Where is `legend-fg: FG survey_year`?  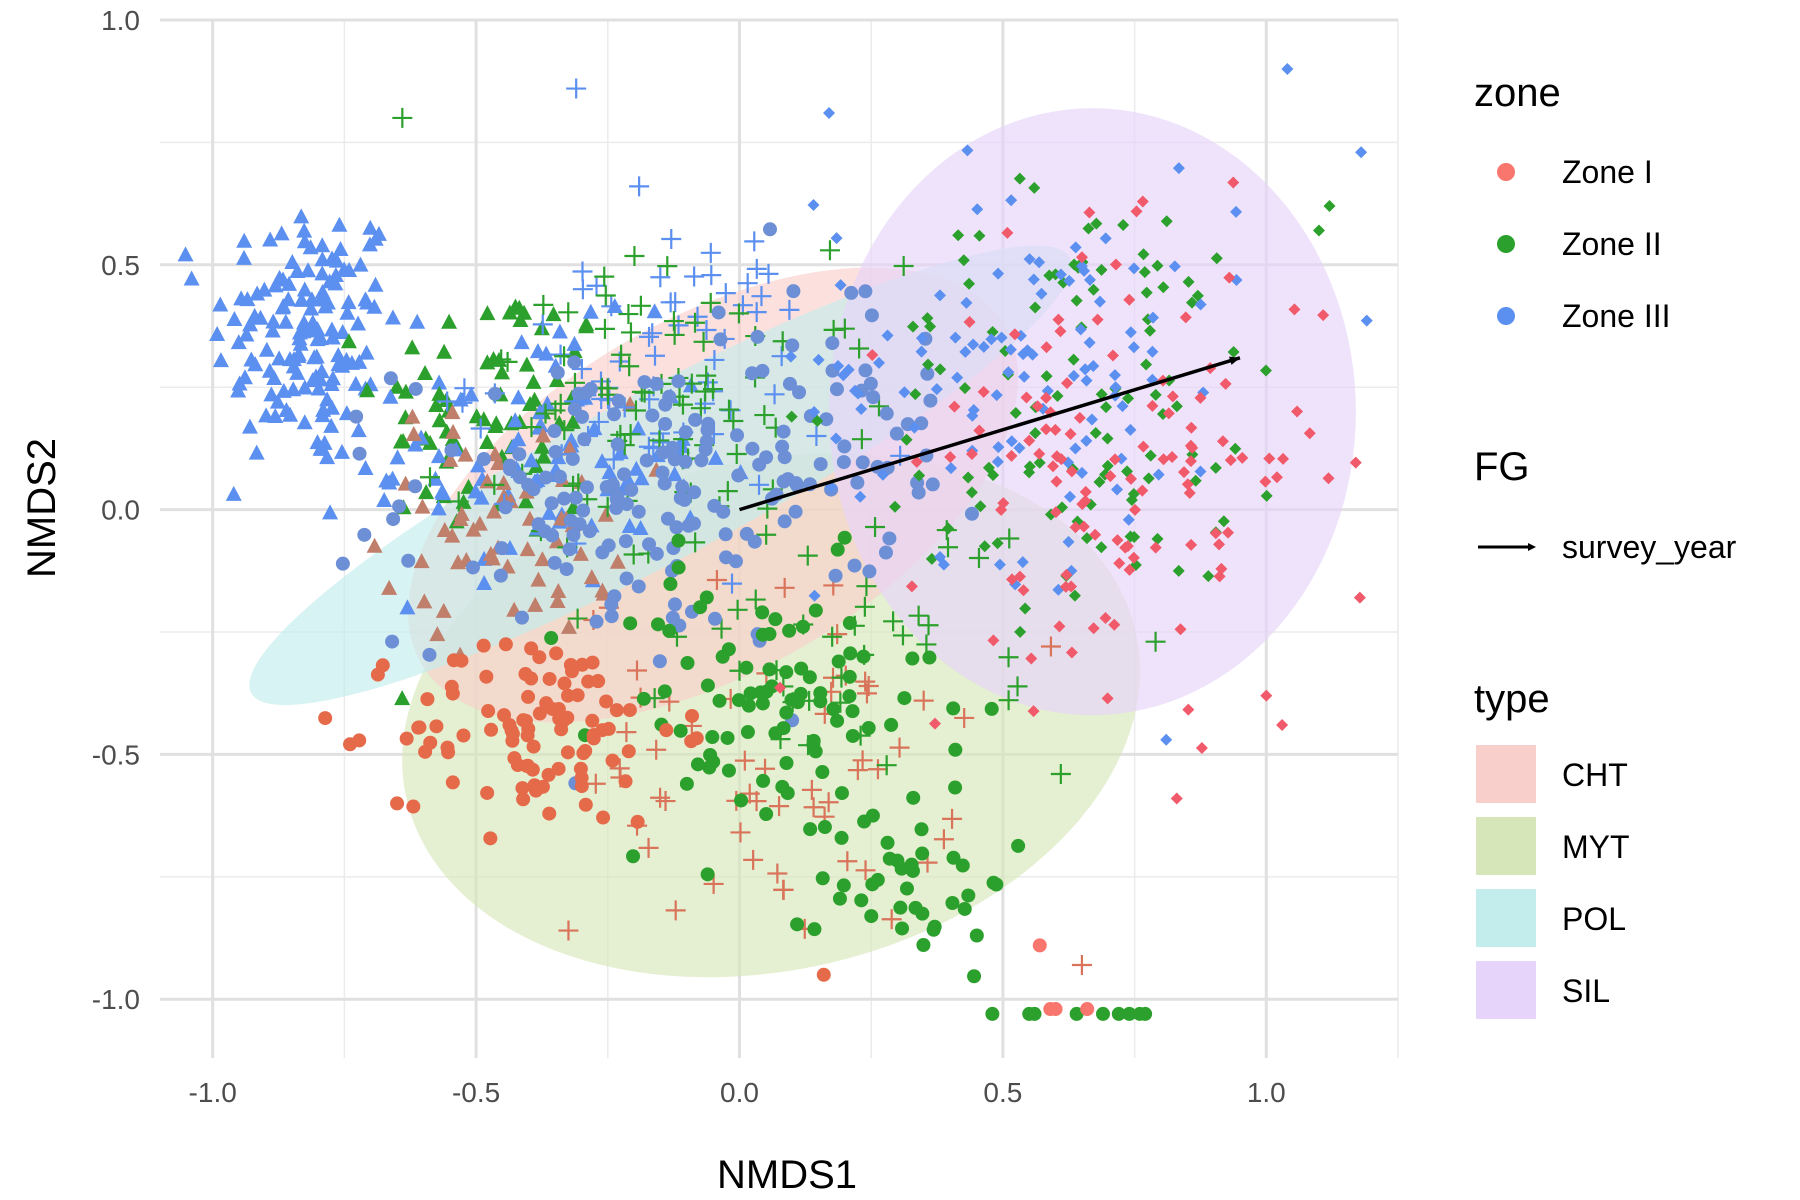
legend-fg: FG survey_year is located at coordinates (1605, 505).